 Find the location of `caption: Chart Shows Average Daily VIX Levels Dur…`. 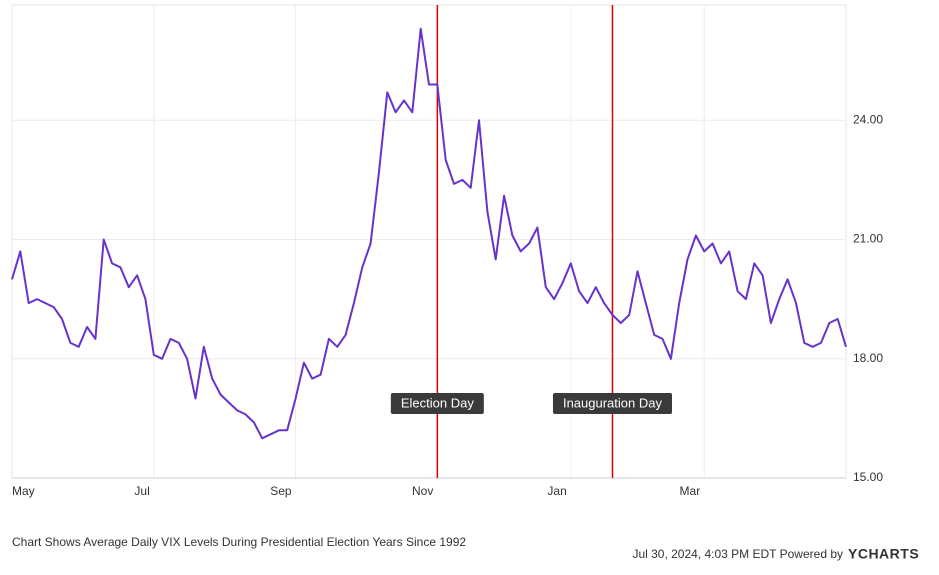

caption: Chart Shows Average Daily VIX Levels Dur… is located at coordinates (239, 542).